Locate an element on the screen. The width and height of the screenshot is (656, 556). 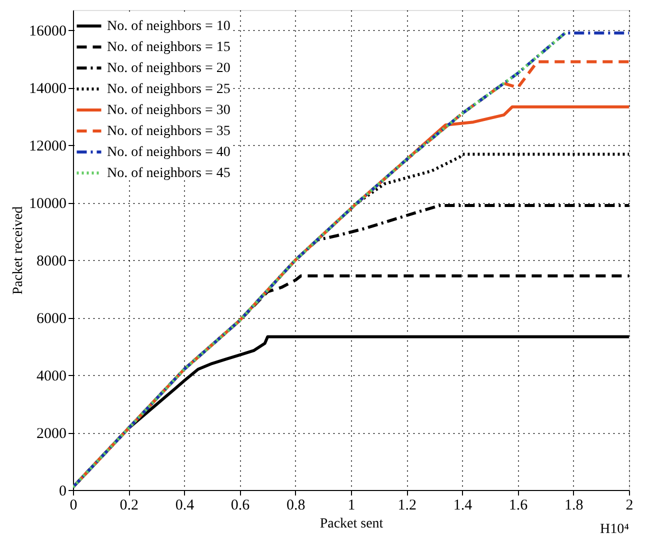
legend-label: No. of neighbors = 30 is located at coordinates (168, 110).